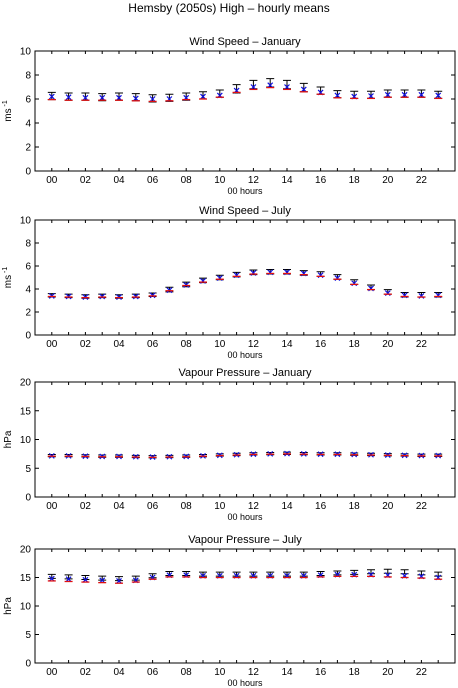 The image size is (458, 688). I want to click on y-axis-label-unit: hPa, so click(8, 606).